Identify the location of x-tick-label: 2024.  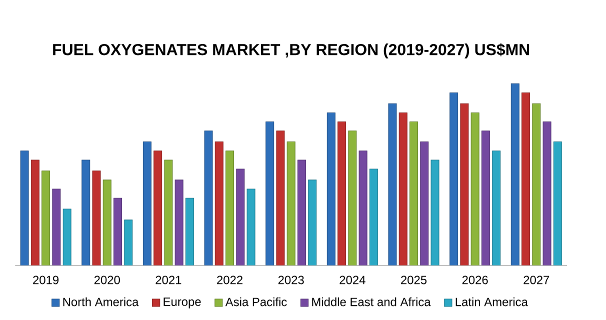
(353, 280).